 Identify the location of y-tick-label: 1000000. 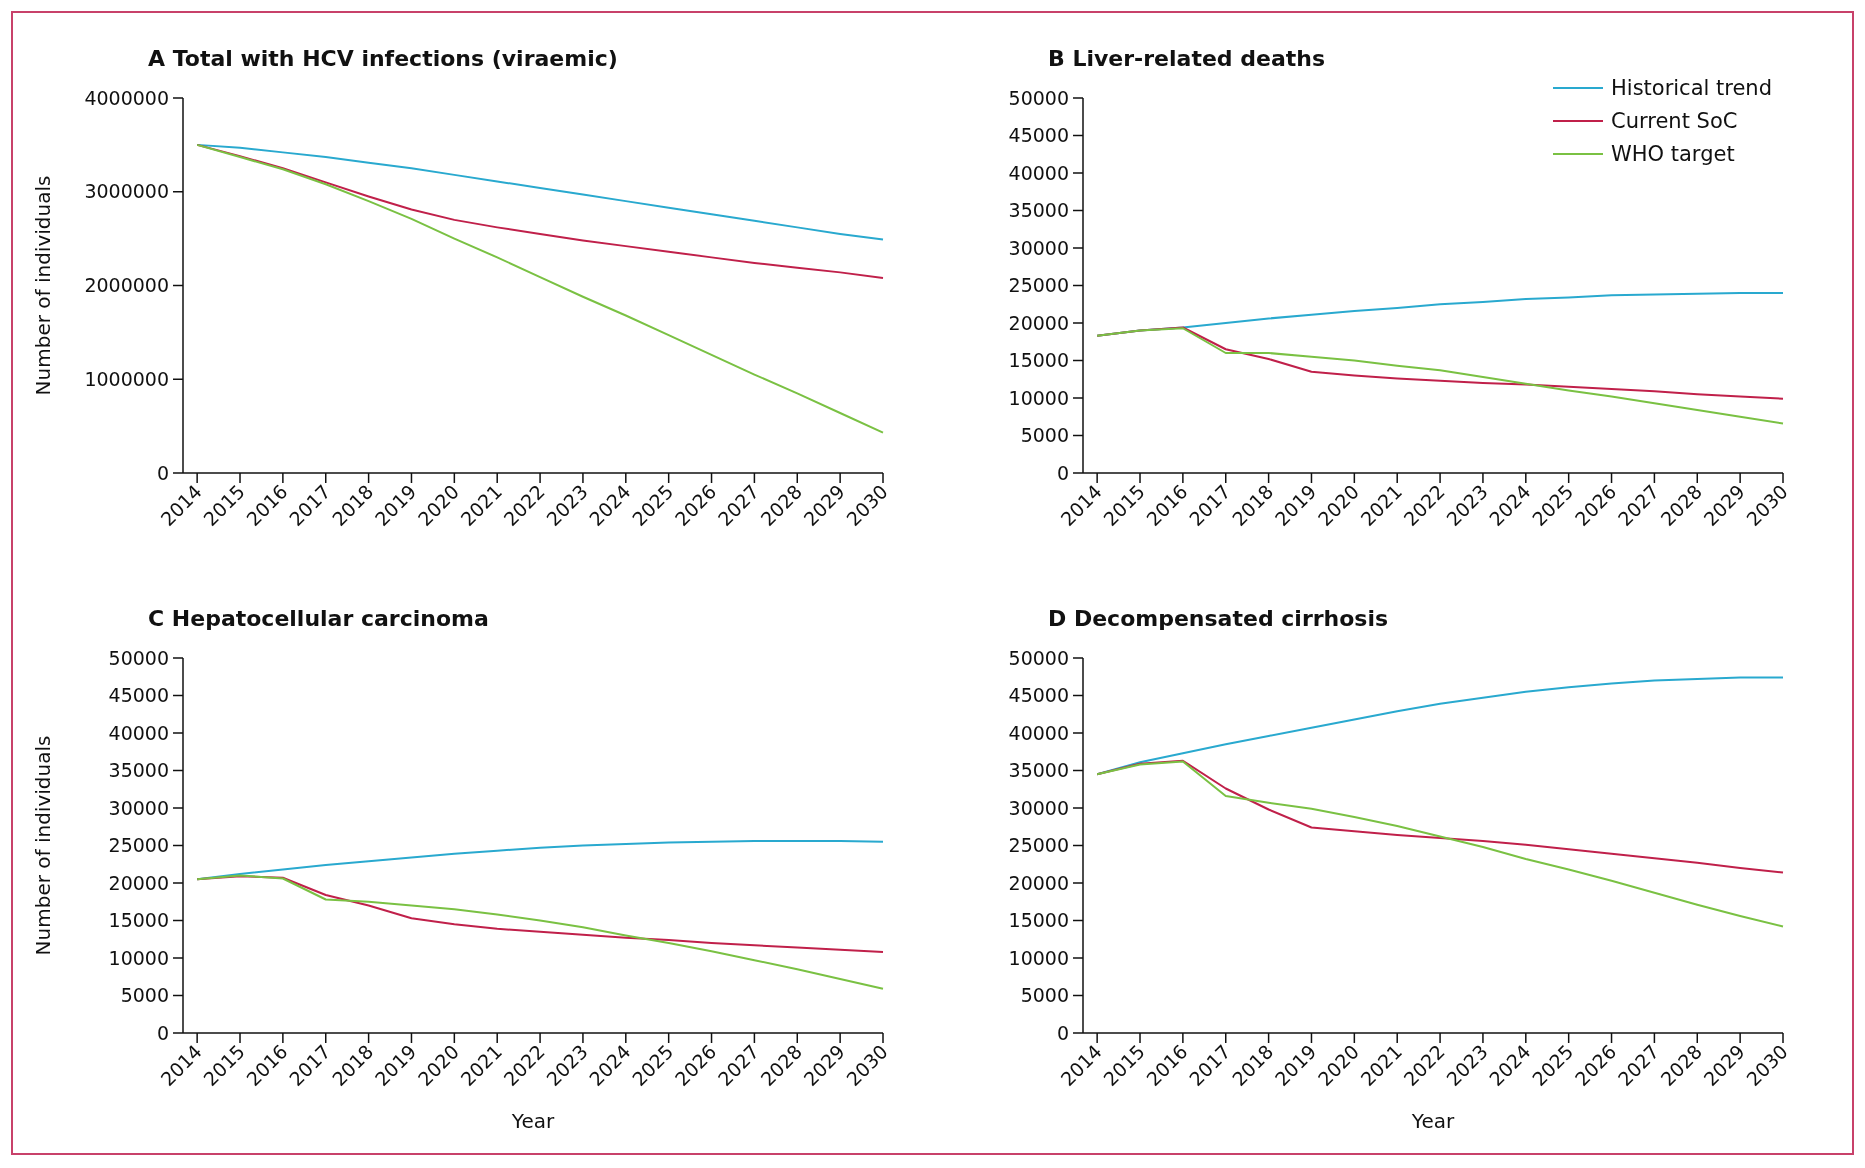
(126, 378).